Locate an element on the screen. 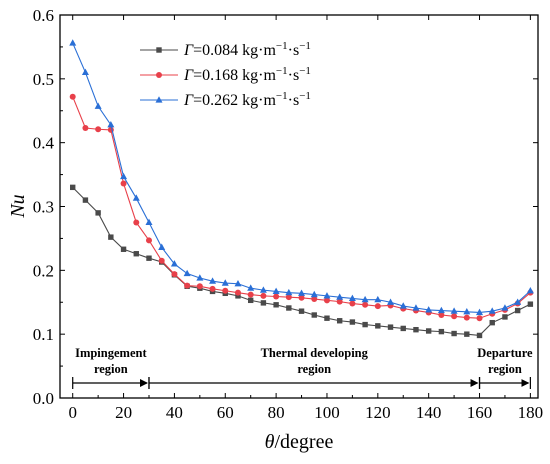 Image resolution: width=550 pixels, height=464 pixels. legend-label: Γ=0.262 kg·m−1·s−1 is located at coordinates (247, 99).